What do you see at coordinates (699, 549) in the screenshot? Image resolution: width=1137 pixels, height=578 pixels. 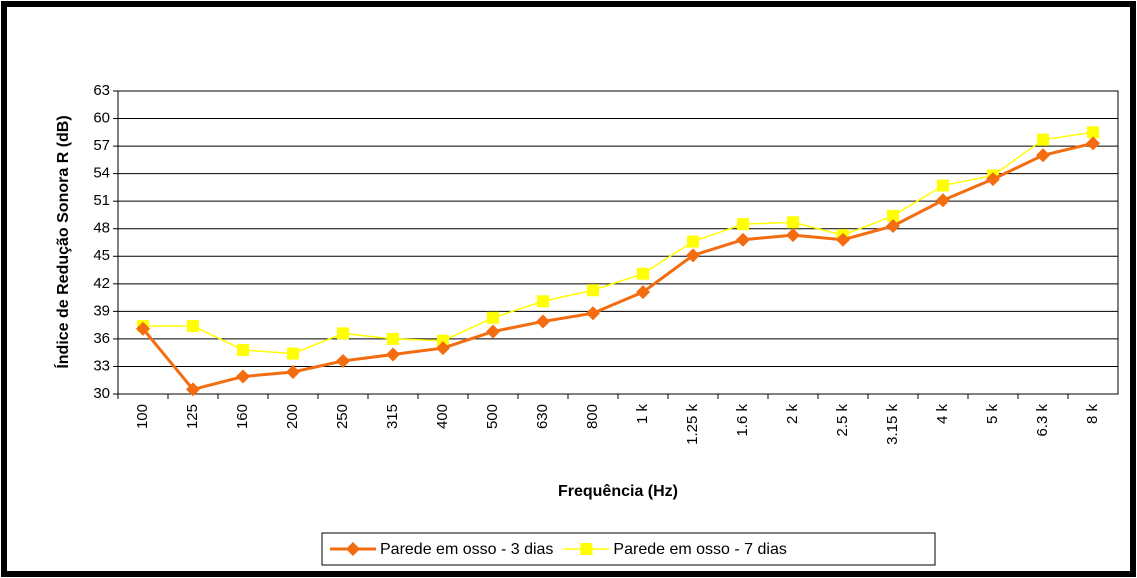 I see `legend-label: Parede em osso - 7 dias` at bounding box center [699, 549].